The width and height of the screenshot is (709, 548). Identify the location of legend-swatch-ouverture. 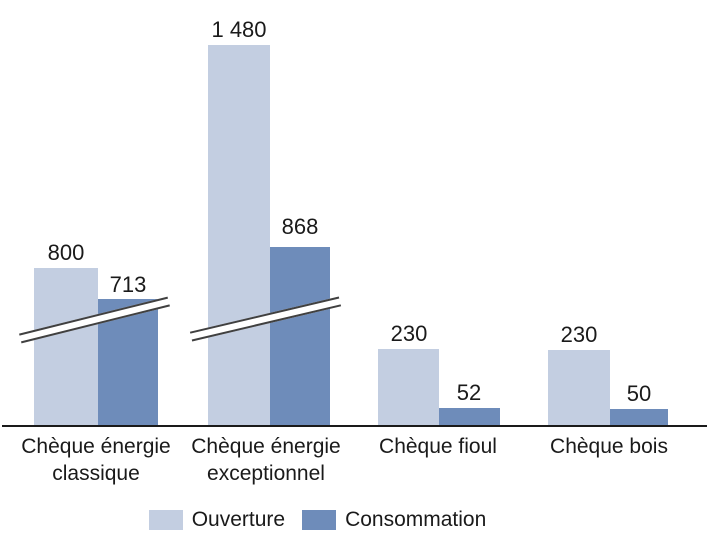
(165, 520).